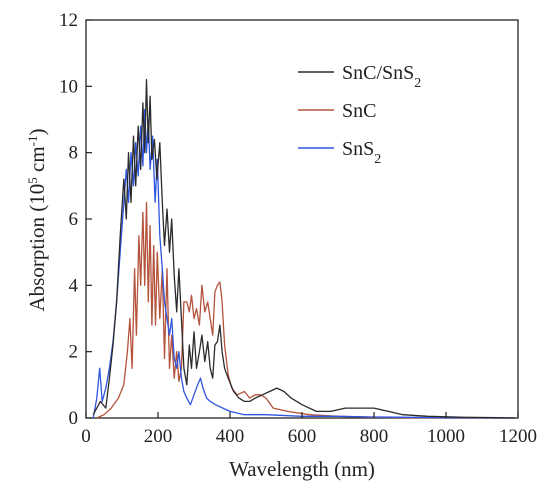 Image resolution: width=550 pixels, height=494 pixels. I want to click on y-tick-label: 6, so click(74, 219).